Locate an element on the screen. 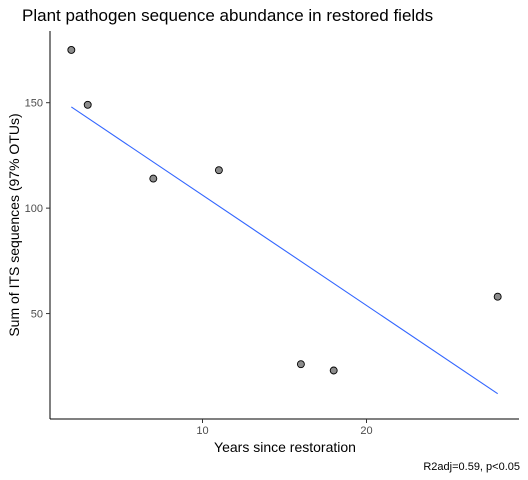  y-axis-title: Sum of ITS sequences (97% OTUs) is located at coordinates (14, 224).